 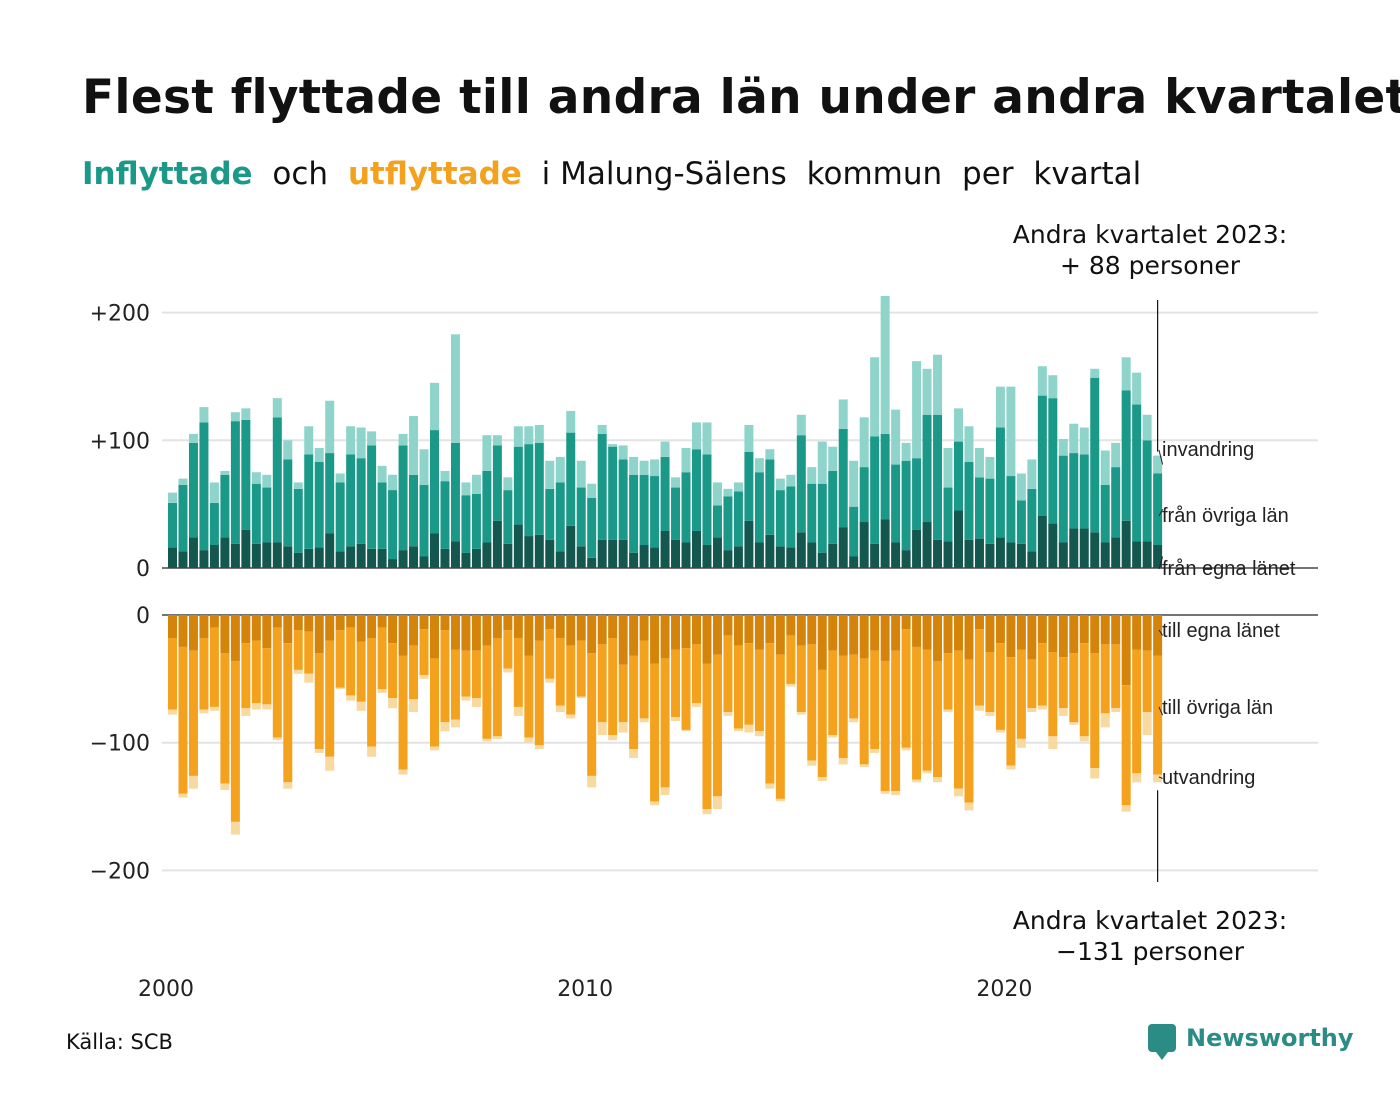 What do you see at coordinates (1161, 711) in the screenshot?
I see `legend-leader-bottom` at bounding box center [1161, 711].